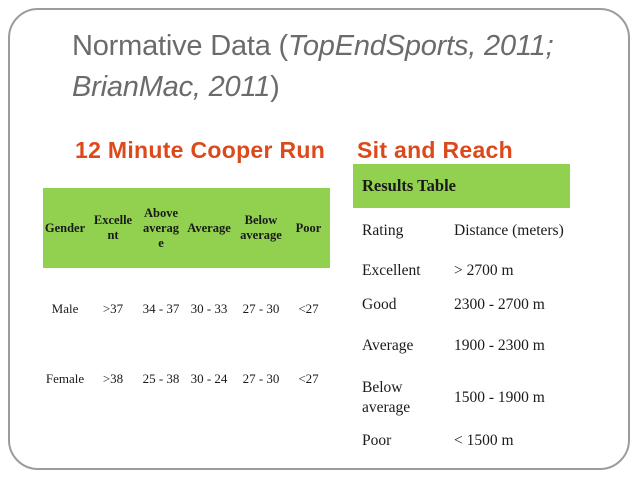 The image size is (638, 478). What do you see at coordinates (161, 378) in the screenshot?
I see `cooper-table-cell: 25 - 38` at bounding box center [161, 378].